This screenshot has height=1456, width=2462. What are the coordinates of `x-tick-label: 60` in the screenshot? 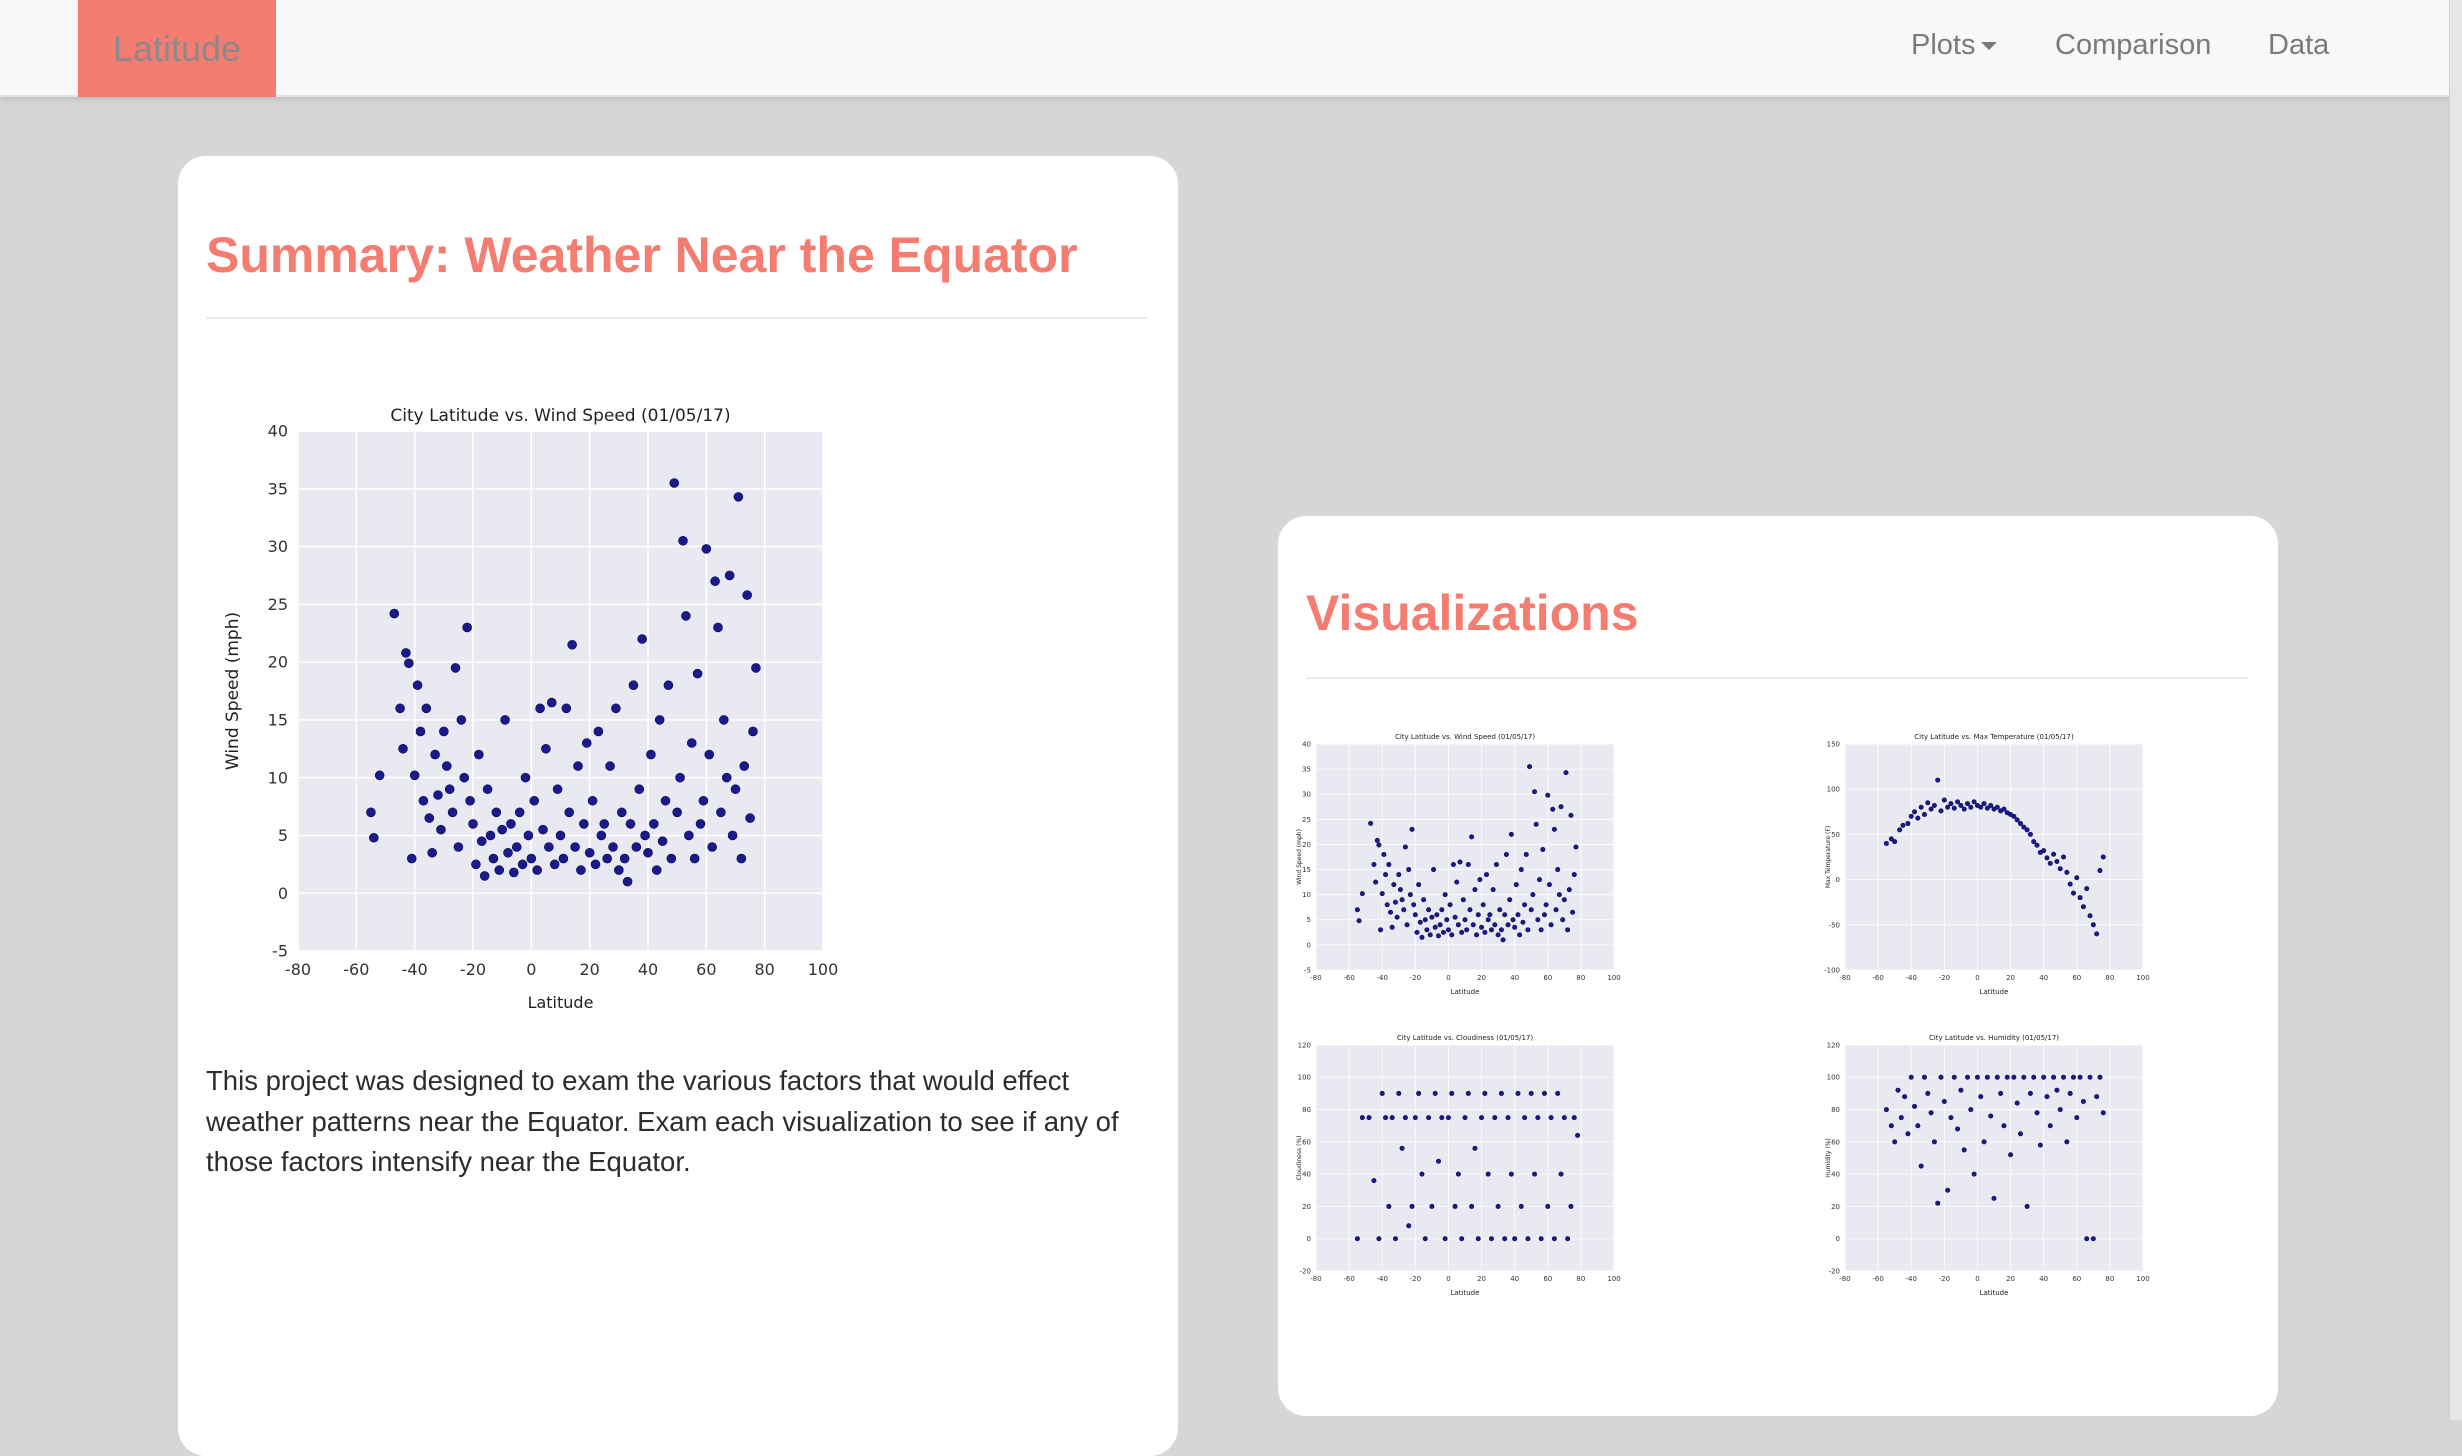 It's located at (706, 969).